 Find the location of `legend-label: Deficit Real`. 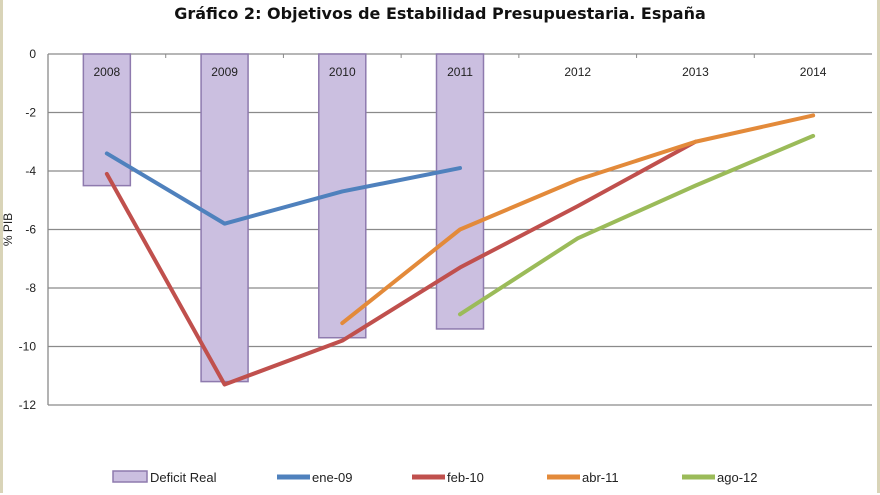

legend-label: Deficit Real is located at coordinates (183, 477).